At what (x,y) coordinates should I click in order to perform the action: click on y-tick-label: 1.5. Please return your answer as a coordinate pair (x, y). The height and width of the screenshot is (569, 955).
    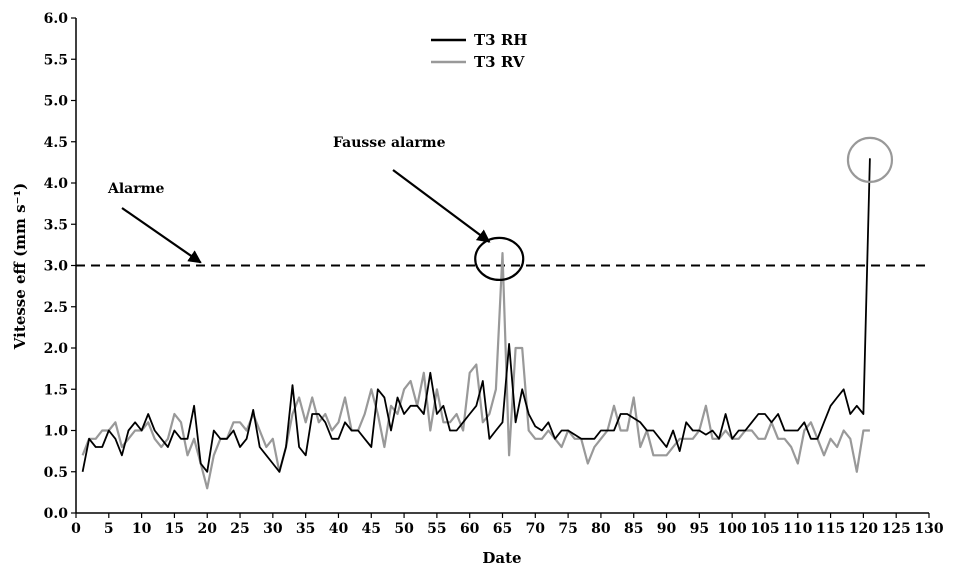
    Looking at the image, I should click on (56, 390).